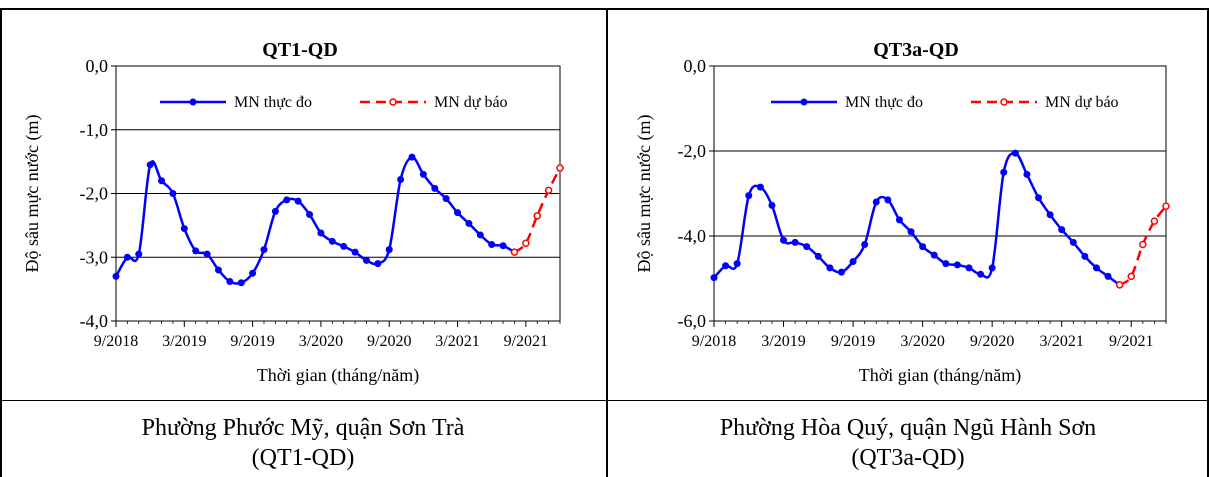 This screenshot has height=477, width=1209. Describe the element at coordinates (303, 428) in the screenshot. I see `caption-qt1-location: Phường Phước Mỹ, quận Sơn Trà` at that location.